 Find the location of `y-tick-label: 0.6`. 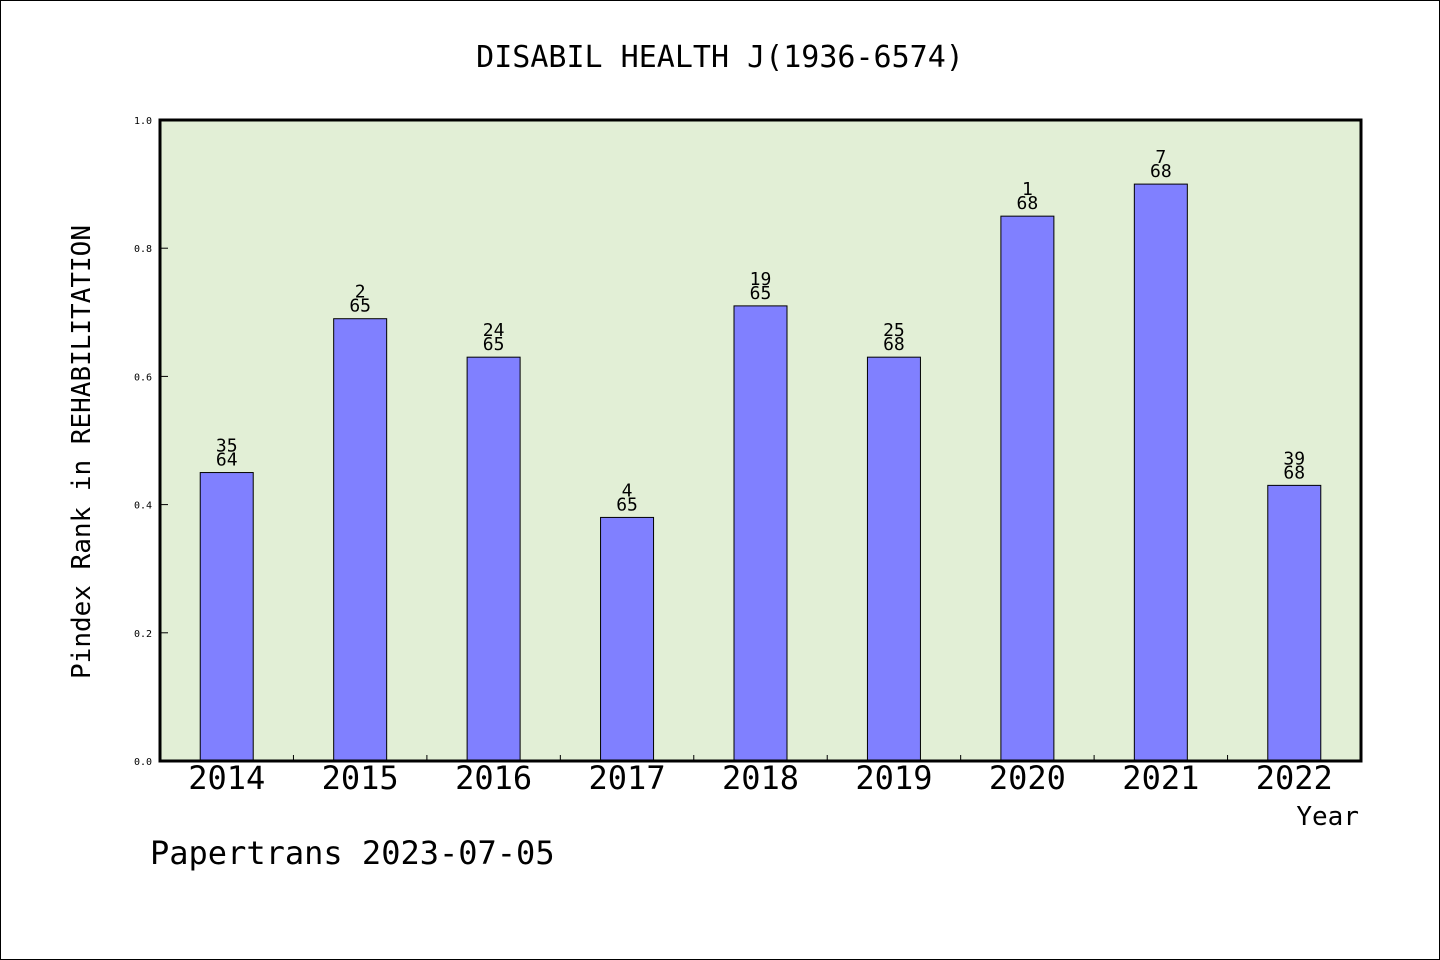

y-tick-label: 0.6 is located at coordinates (143, 377).